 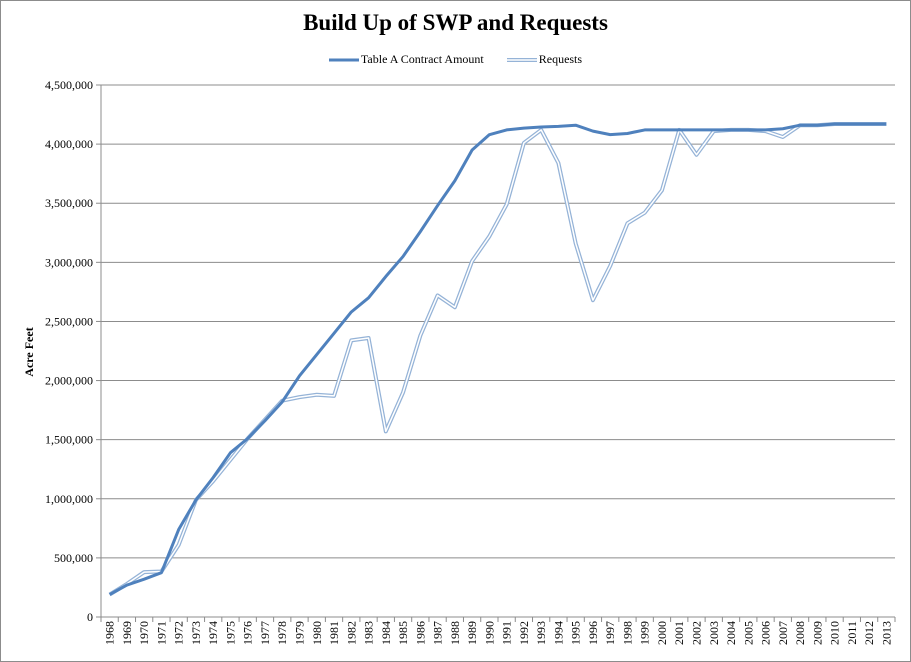 What do you see at coordinates (248, 633) in the screenshot?
I see `x-tick-label: 1976` at bounding box center [248, 633].